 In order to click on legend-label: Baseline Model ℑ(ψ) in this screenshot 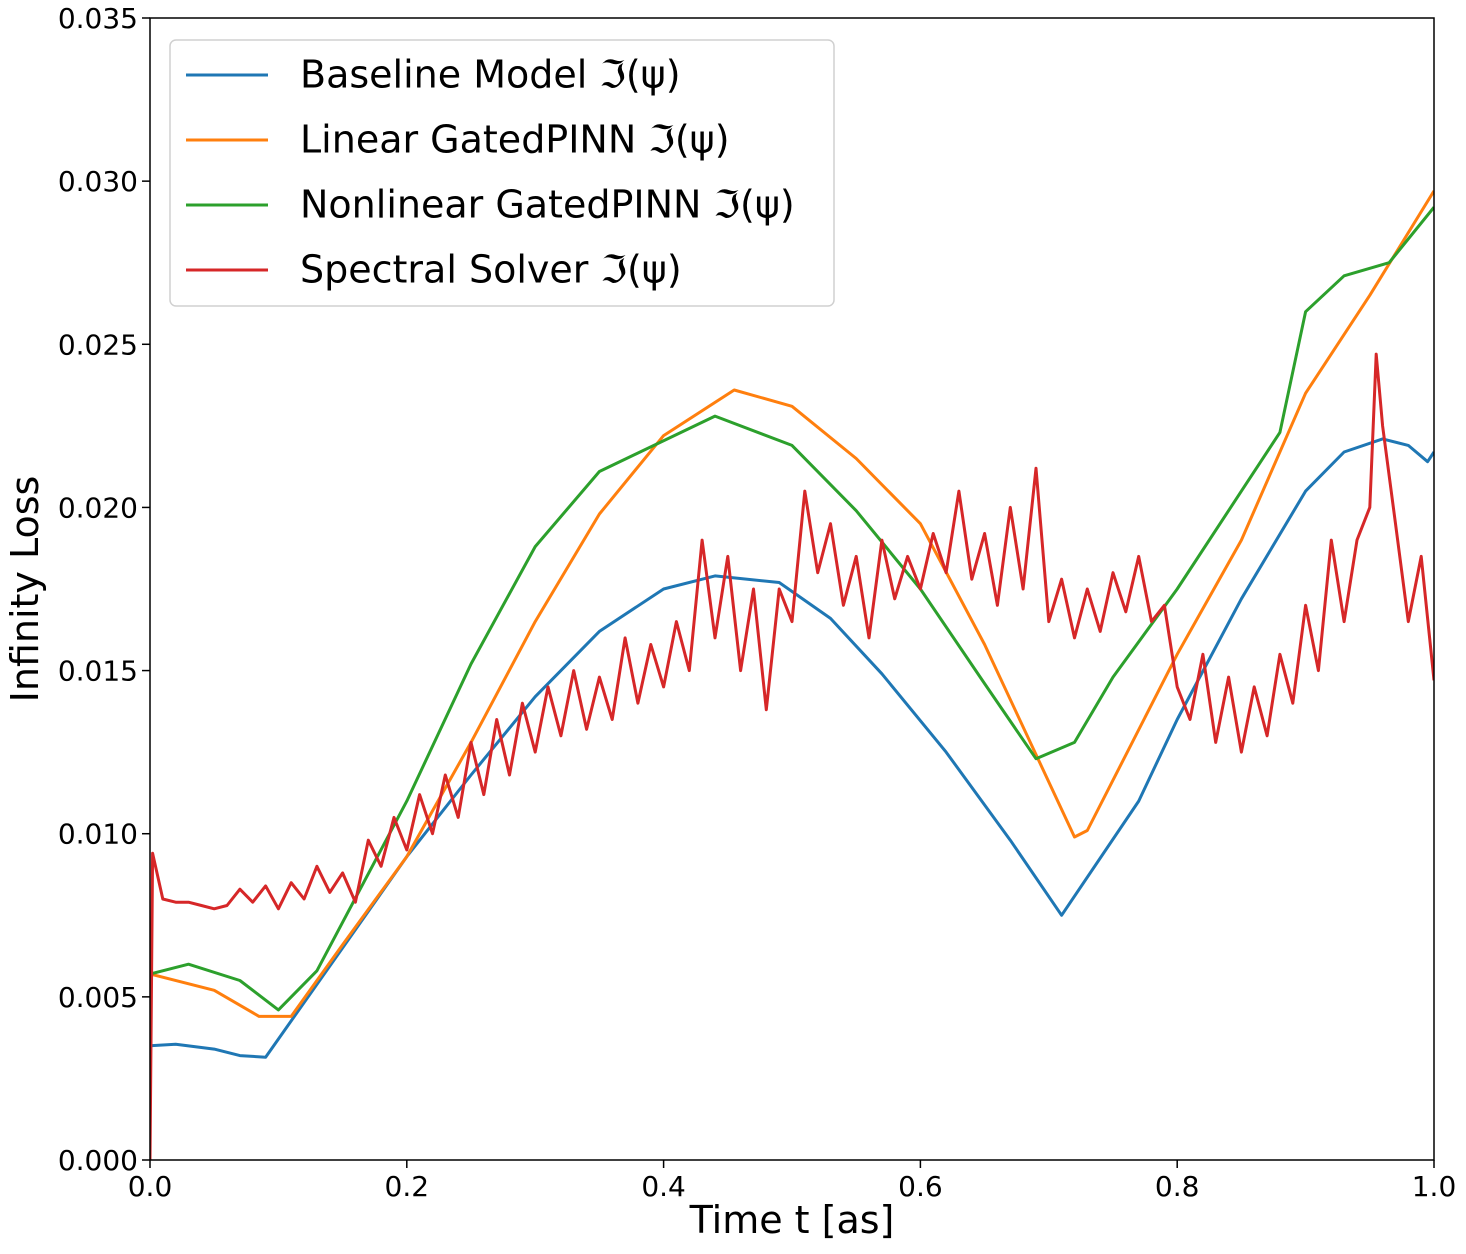, I will do `click(490, 75)`.